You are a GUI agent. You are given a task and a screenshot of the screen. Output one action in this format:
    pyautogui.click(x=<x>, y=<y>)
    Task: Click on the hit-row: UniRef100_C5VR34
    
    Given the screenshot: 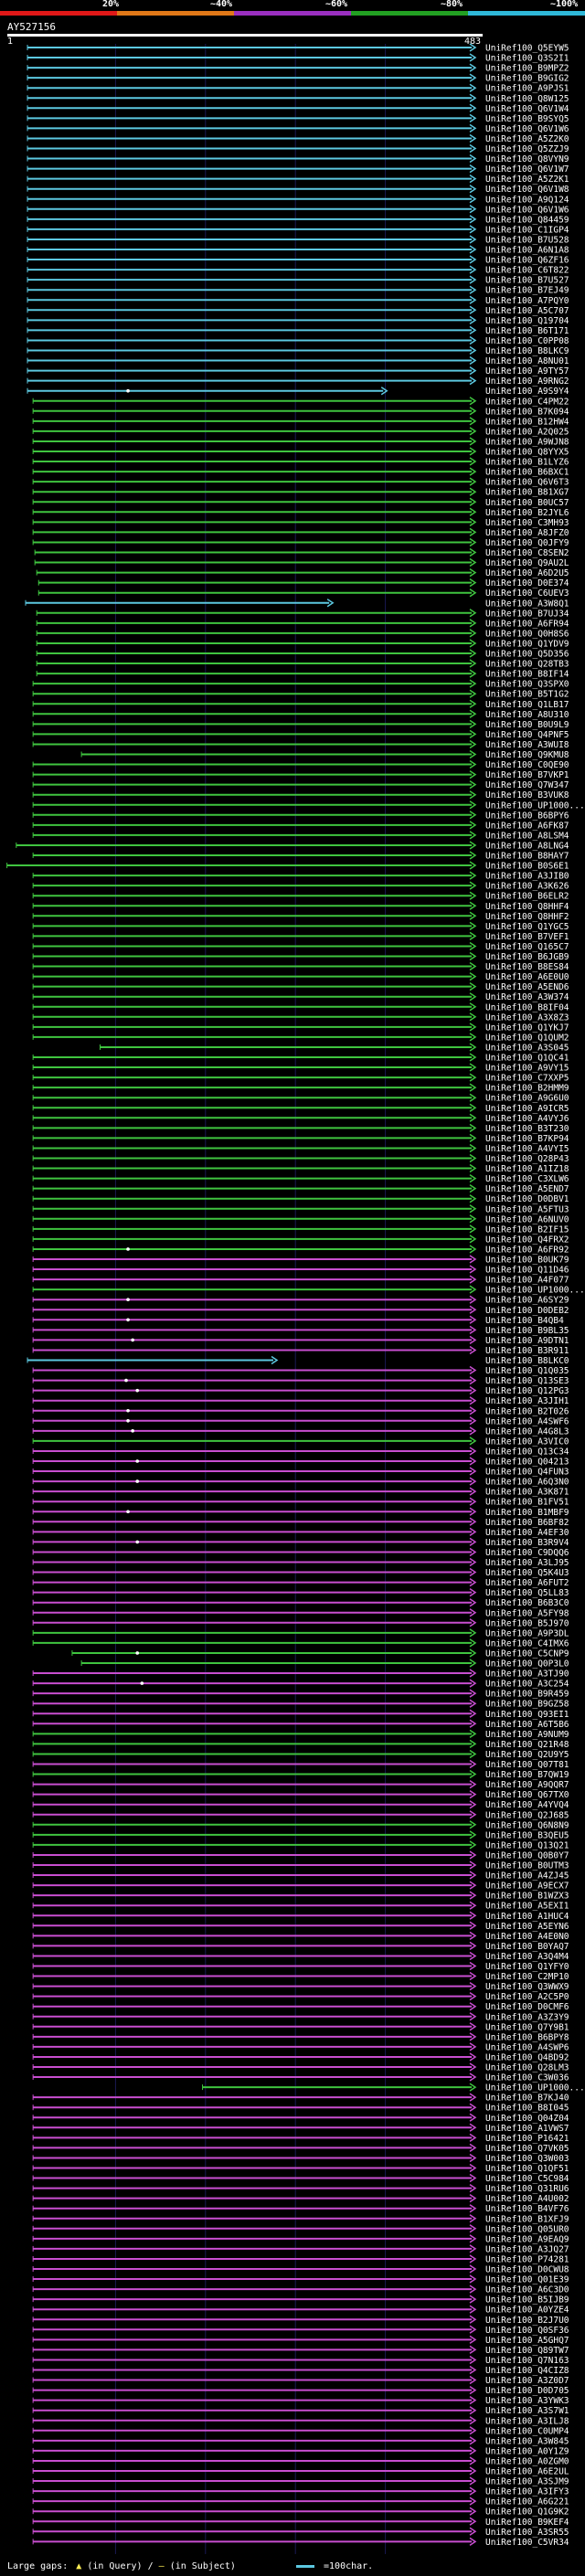 What is the action you would take?
    pyautogui.click(x=300, y=2542)
    